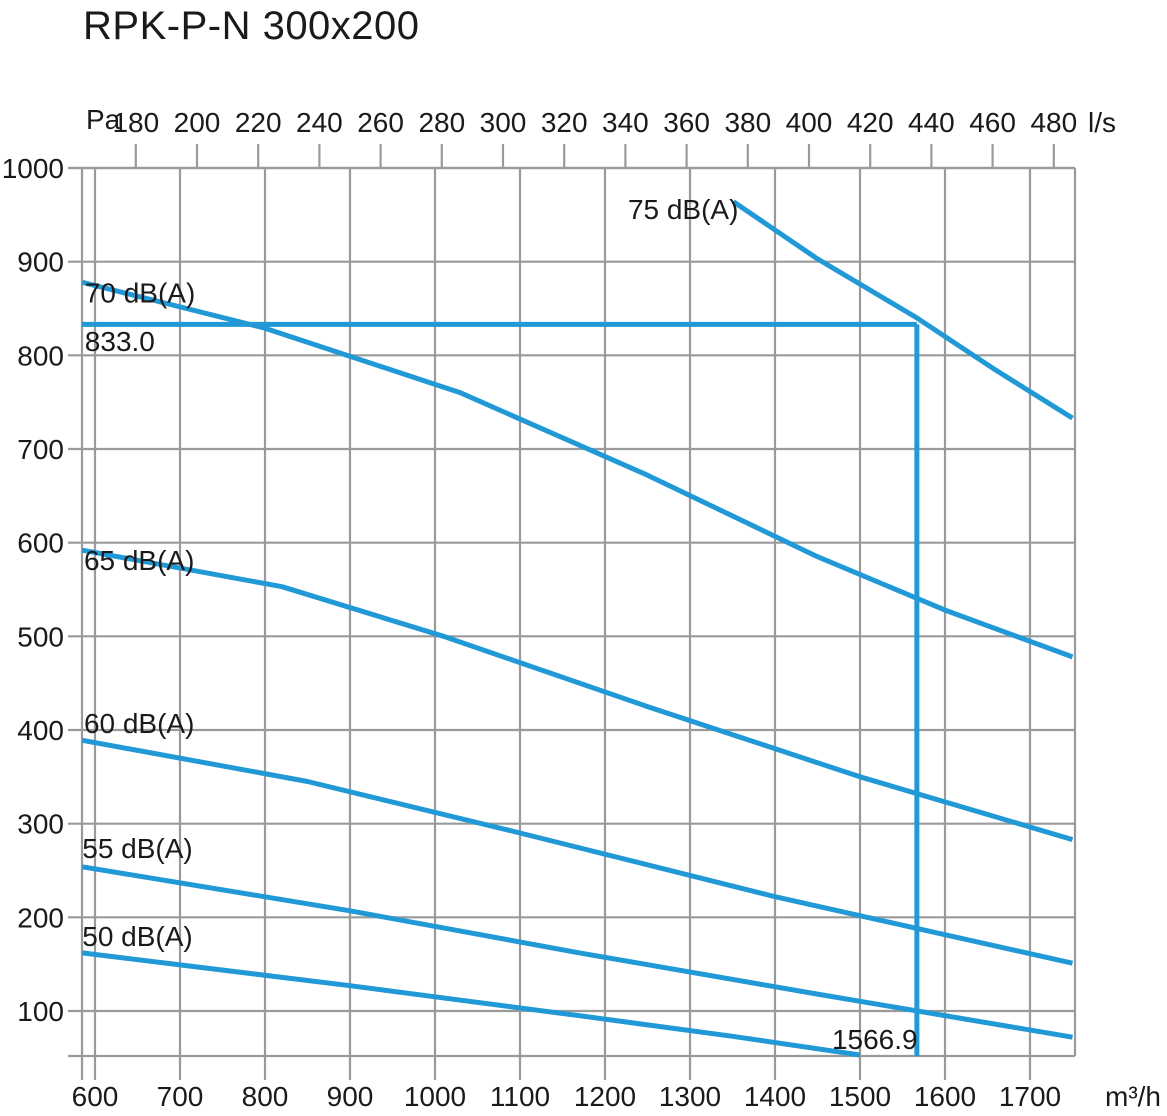 This screenshot has width=1167, height=1116. What do you see at coordinates (120, 341) in the screenshot?
I see `operating-pressure-value-label: 833.0` at bounding box center [120, 341].